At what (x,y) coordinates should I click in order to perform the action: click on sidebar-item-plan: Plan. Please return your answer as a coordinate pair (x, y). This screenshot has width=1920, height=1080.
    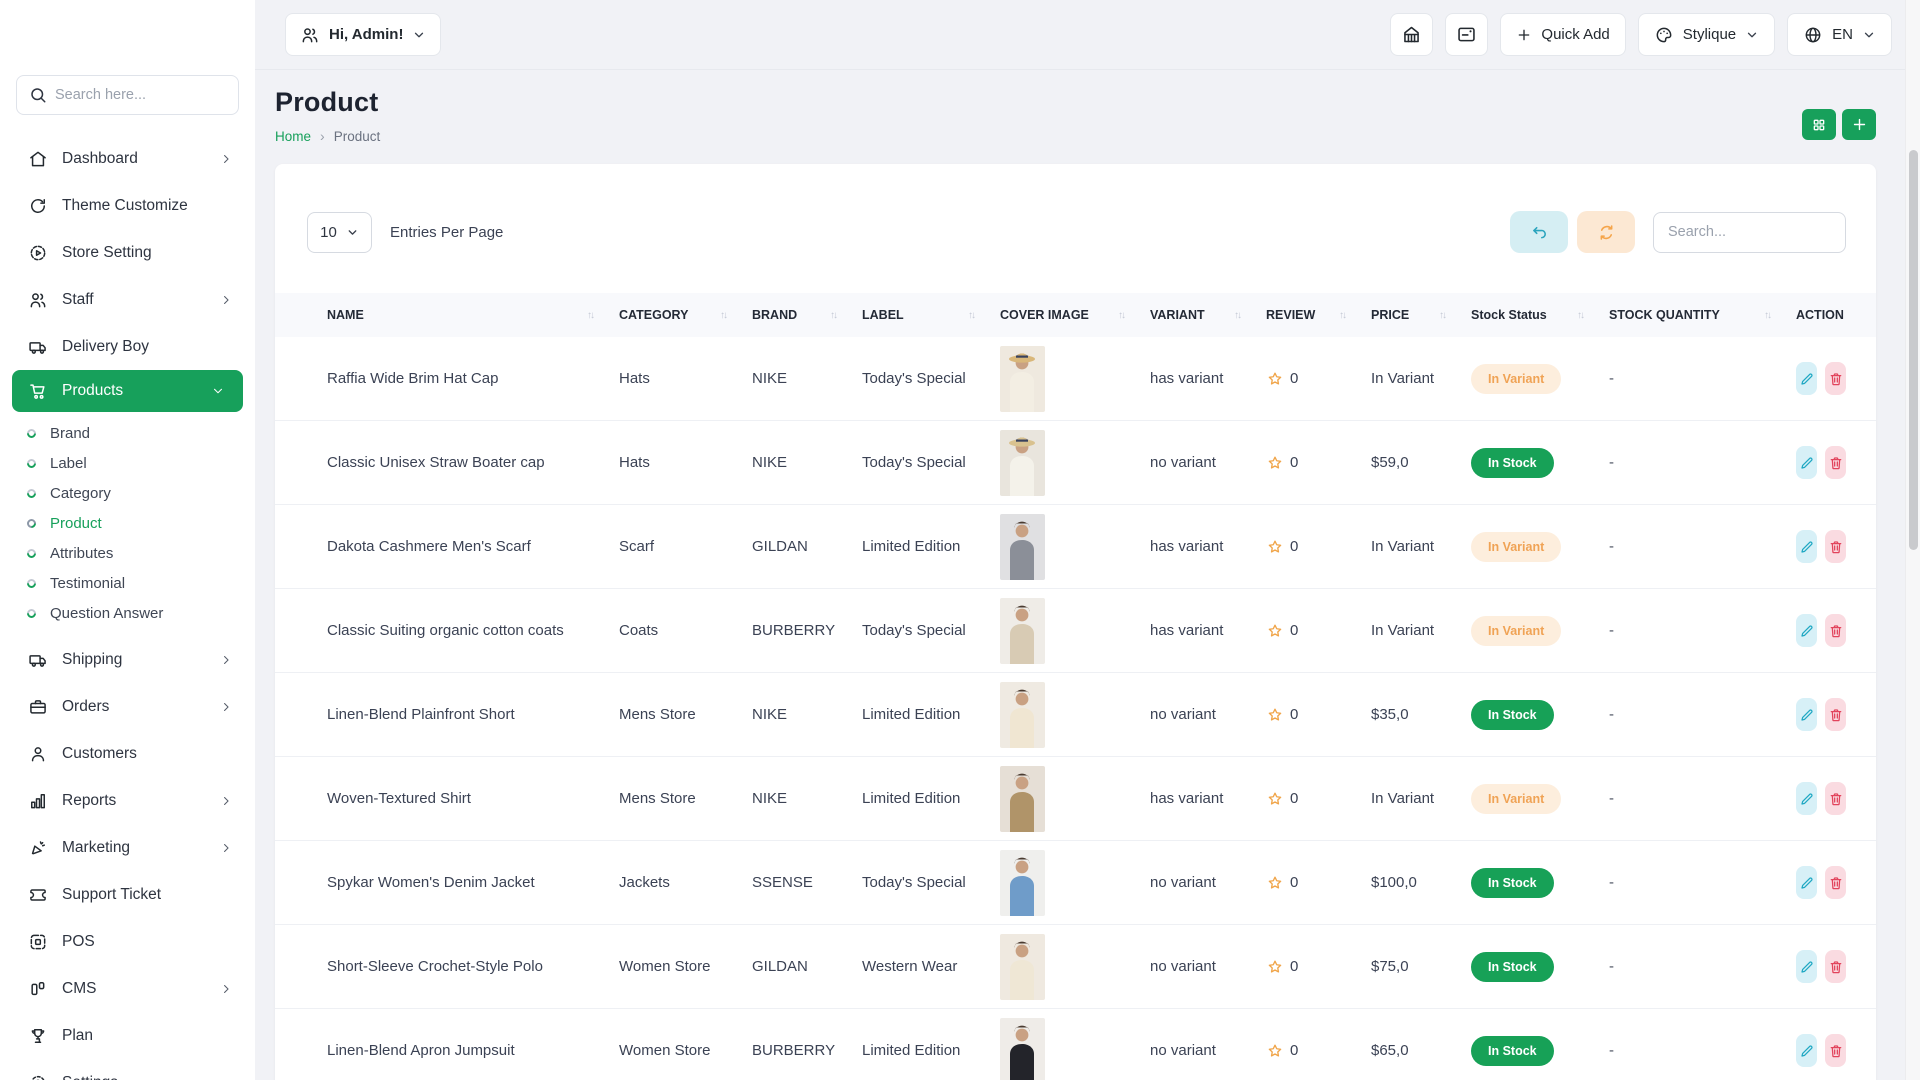
    Looking at the image, I should click on (127, 1035).